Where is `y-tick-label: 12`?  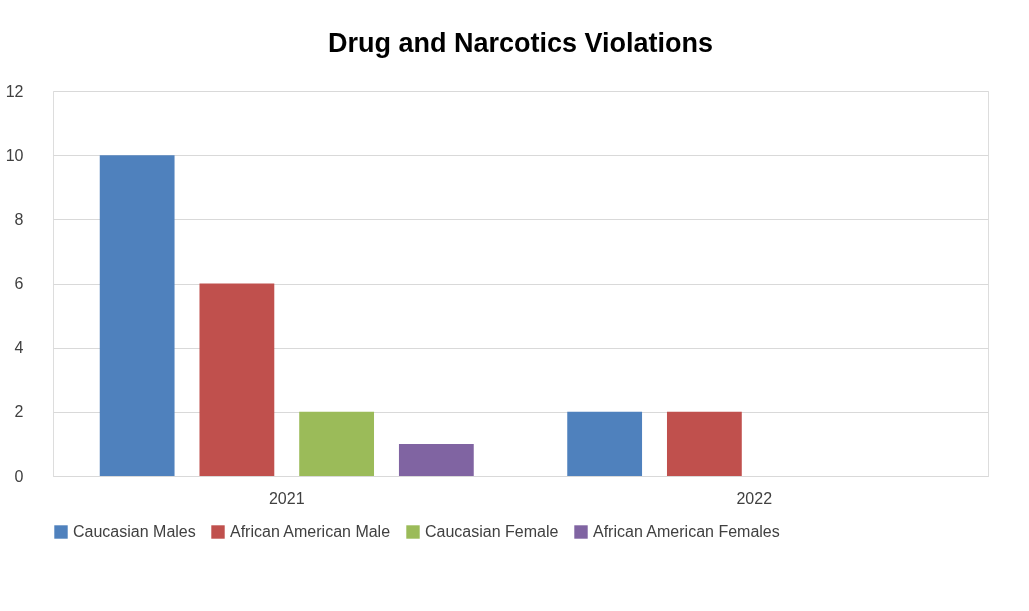 y-tick-label: 12 is located at coordinates (14, 91).